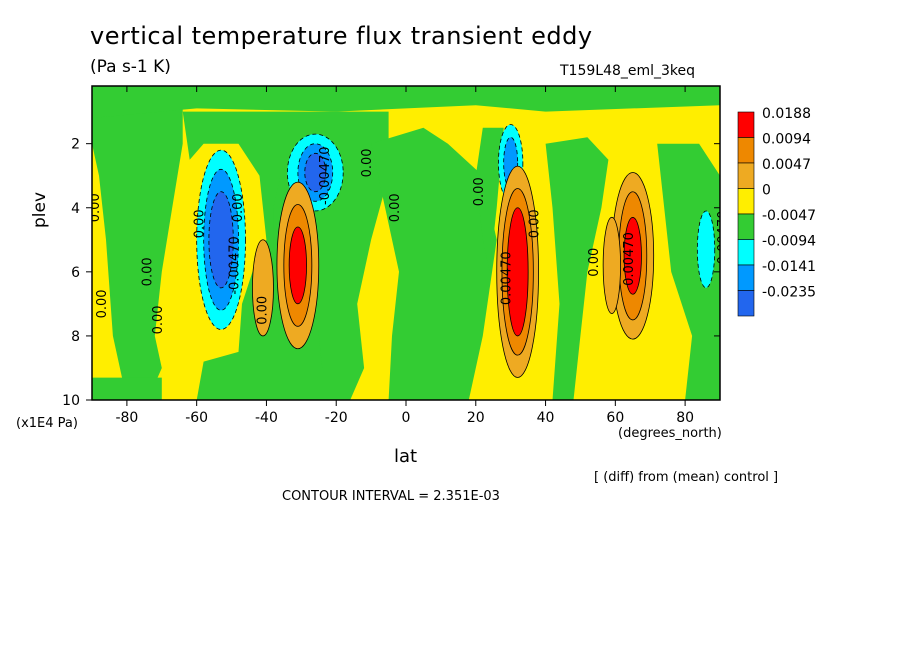 This screenshot has width=904, height=654. What do you see at coordinates (786, 165) in the screenshot?
I see `colorbar-label: 0.0047` at bounding box center [786, 165].